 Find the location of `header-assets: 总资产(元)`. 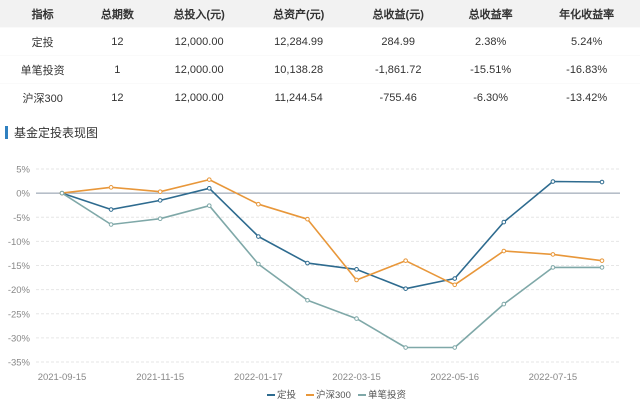

header-assets: 总资产(元) is located at coordinates (298, 14).